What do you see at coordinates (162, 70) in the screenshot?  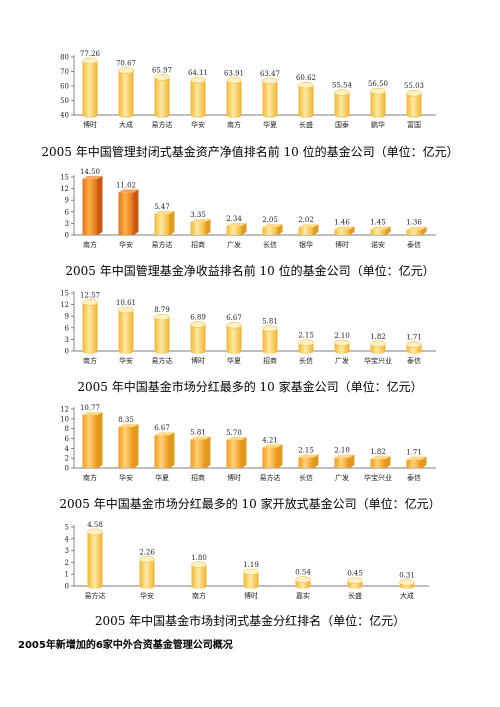 I see `value-label: 65.97` at bounding box center [162, 70].